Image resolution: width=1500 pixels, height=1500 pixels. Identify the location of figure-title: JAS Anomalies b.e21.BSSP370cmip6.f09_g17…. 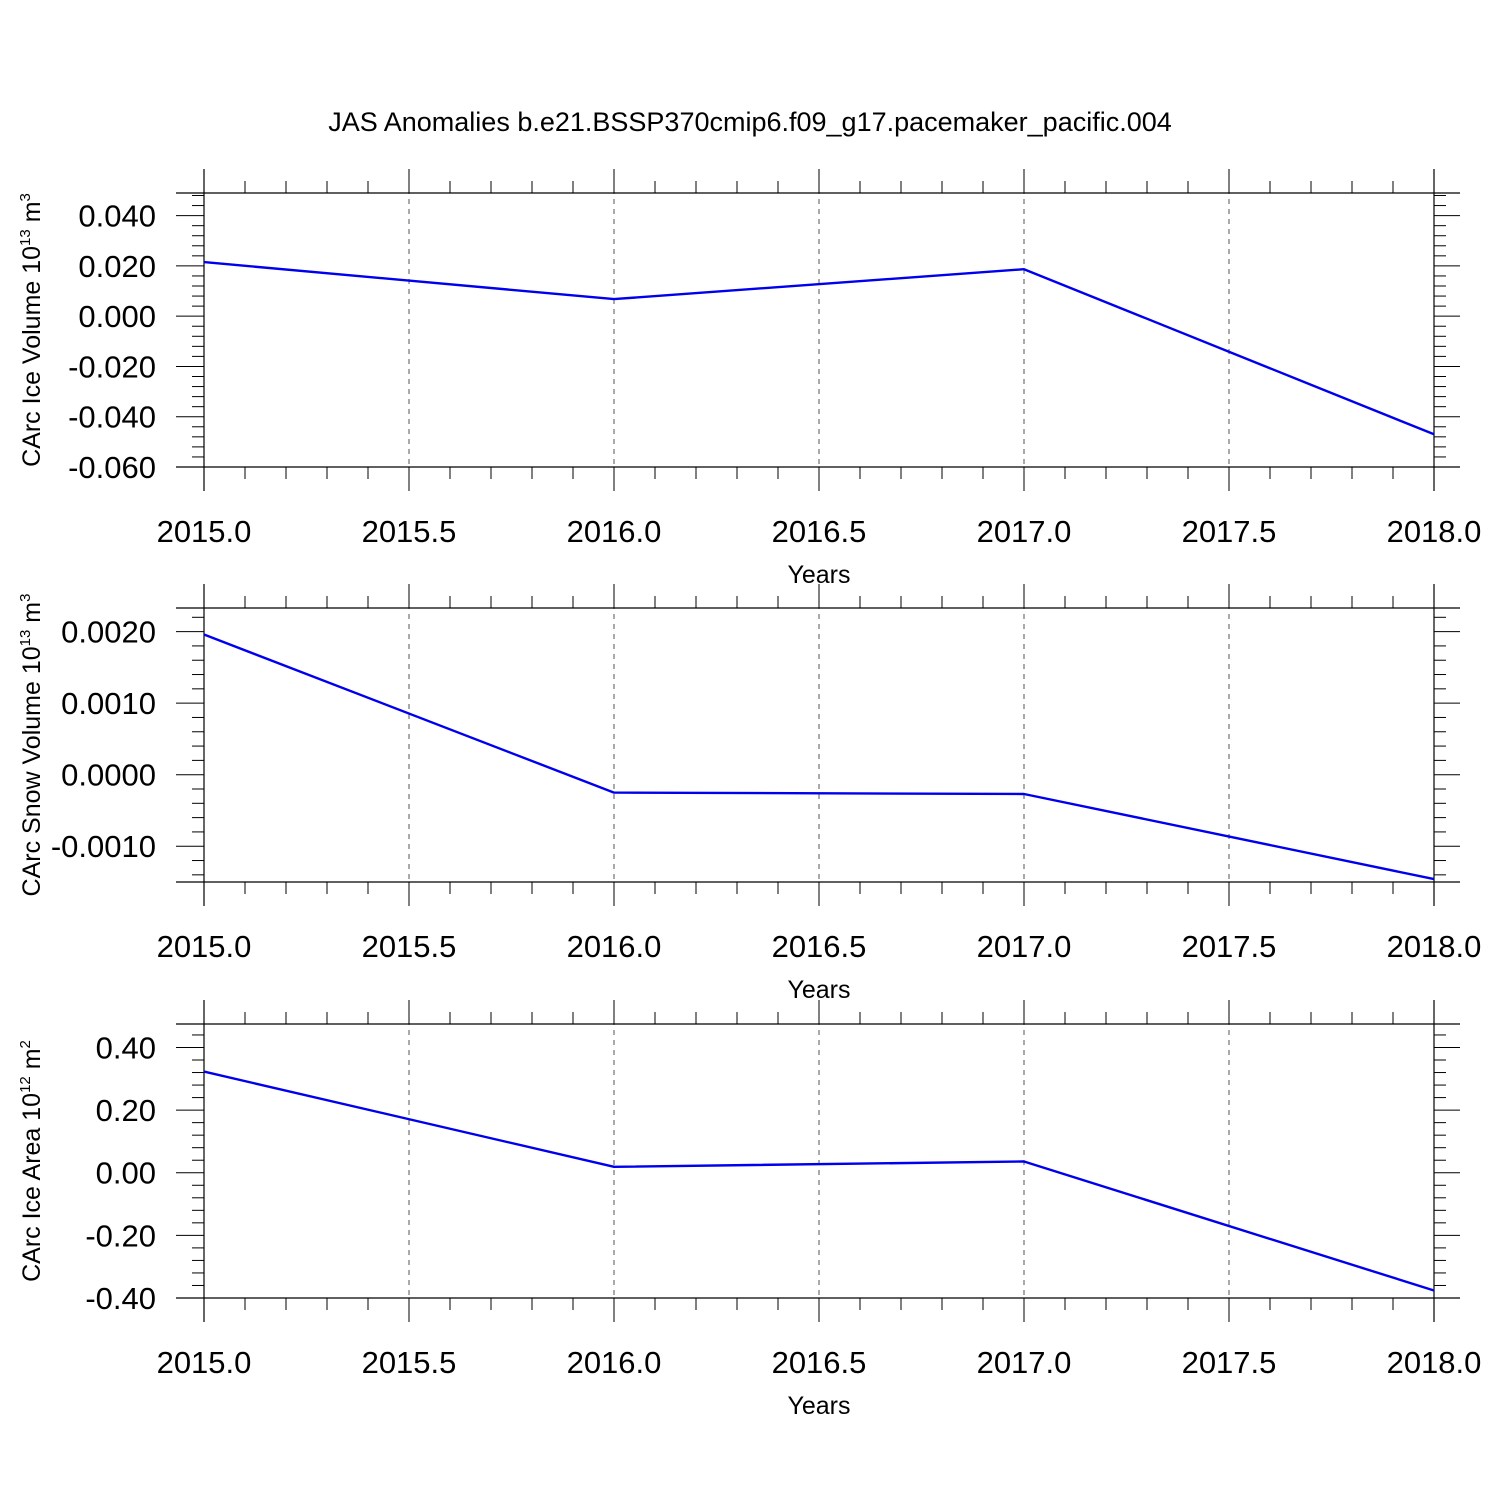
(750, 122).